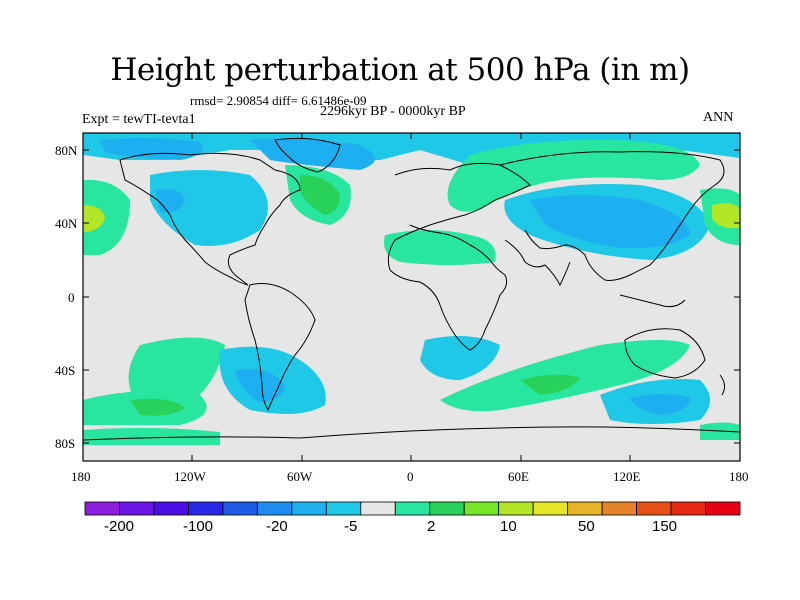 The height and width of the screenshot is (600, 800). What do you see at coordinates (718, 117) in the screenshot?
I see `season-label: ANN` at bounding box center [718, 117].